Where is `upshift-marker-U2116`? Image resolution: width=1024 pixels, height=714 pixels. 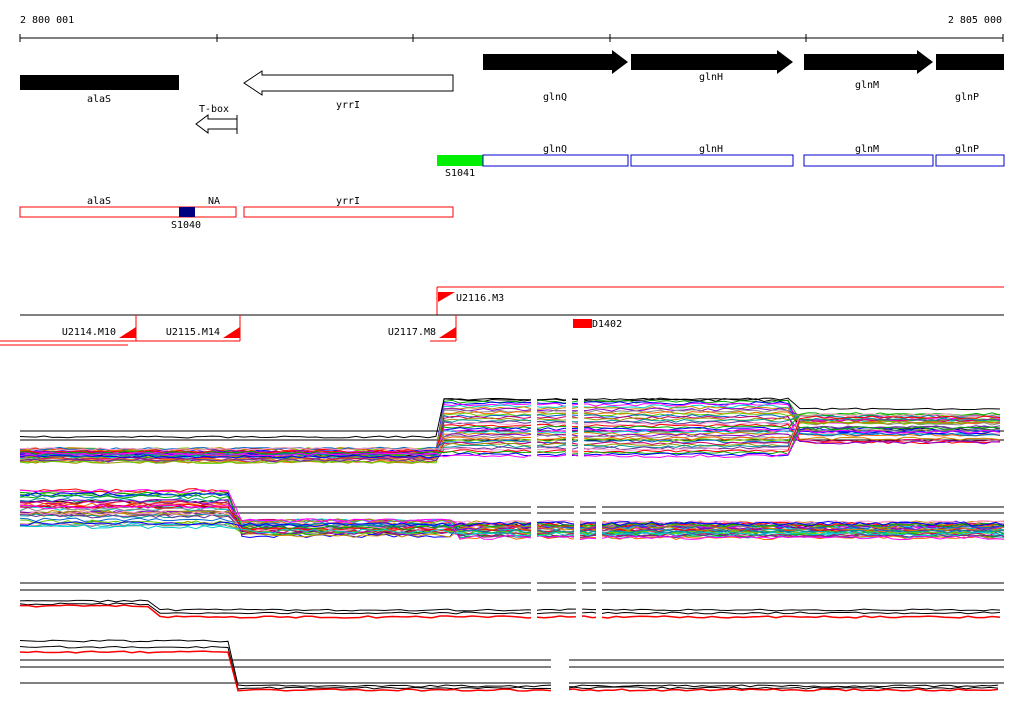
upshift-marker-U2116 is located at coordinates (446, 297).